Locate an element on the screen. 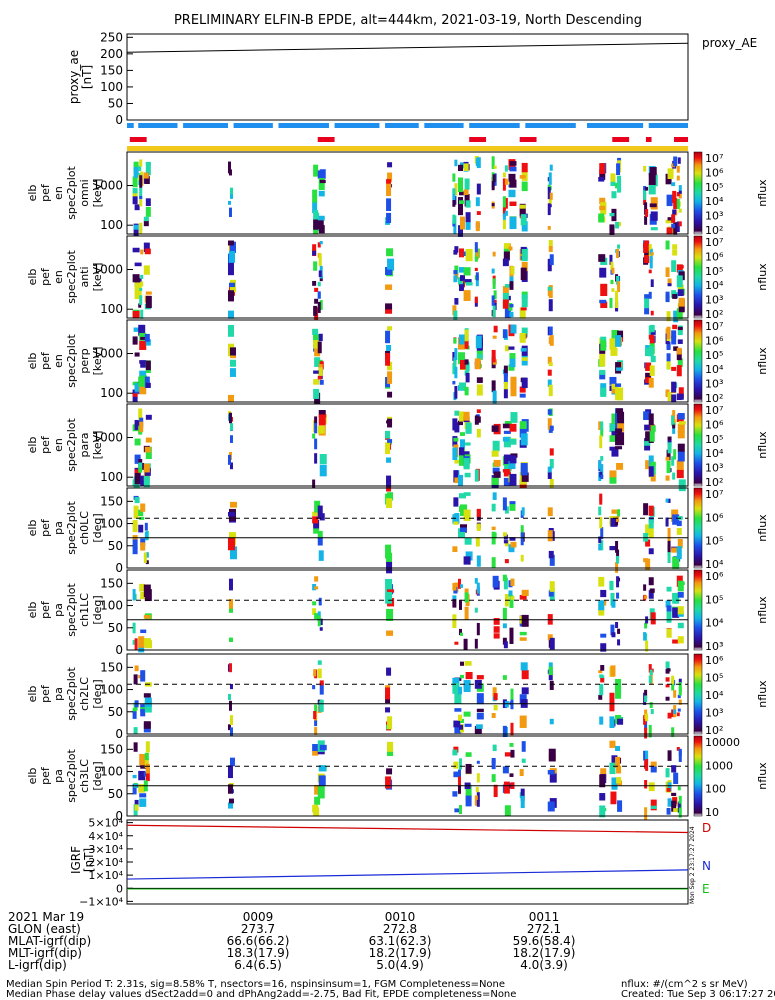  orbit-row-value: 272.8 is located at coordinates (400, 929).